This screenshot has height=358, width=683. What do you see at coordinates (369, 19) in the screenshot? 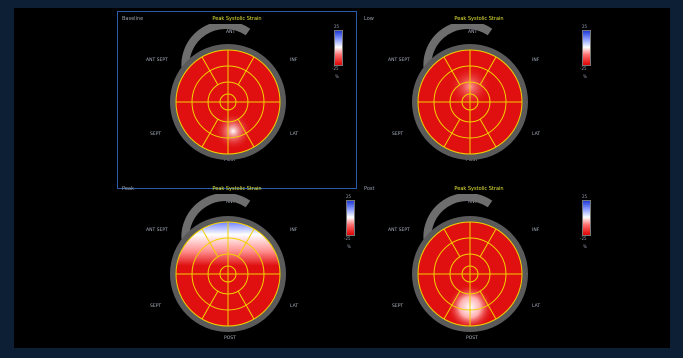
I see `panel-label: Low` at bounding box center [369, 19].